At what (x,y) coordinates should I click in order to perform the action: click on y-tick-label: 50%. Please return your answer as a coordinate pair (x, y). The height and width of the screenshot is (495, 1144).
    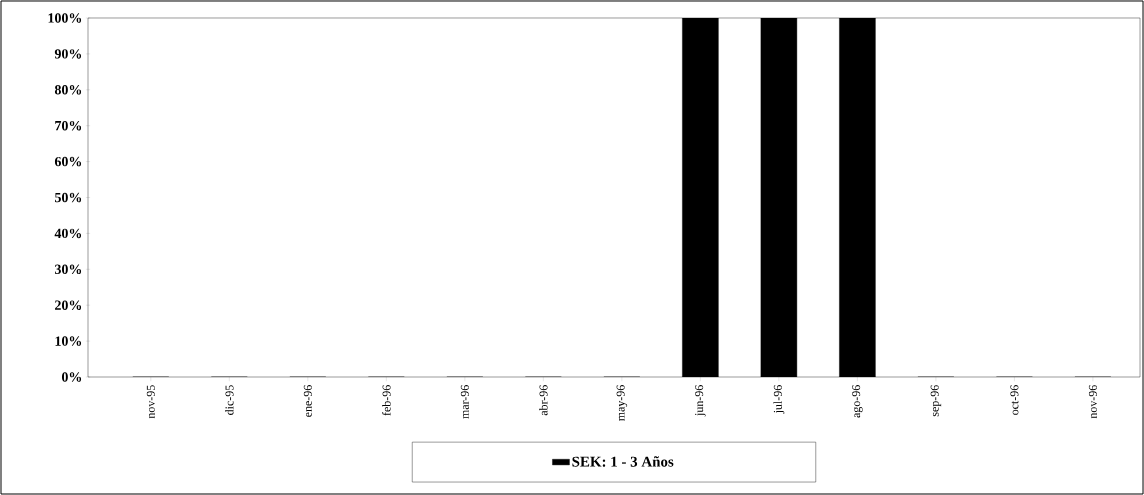
    Looking at the image, I should click on (68, 197).